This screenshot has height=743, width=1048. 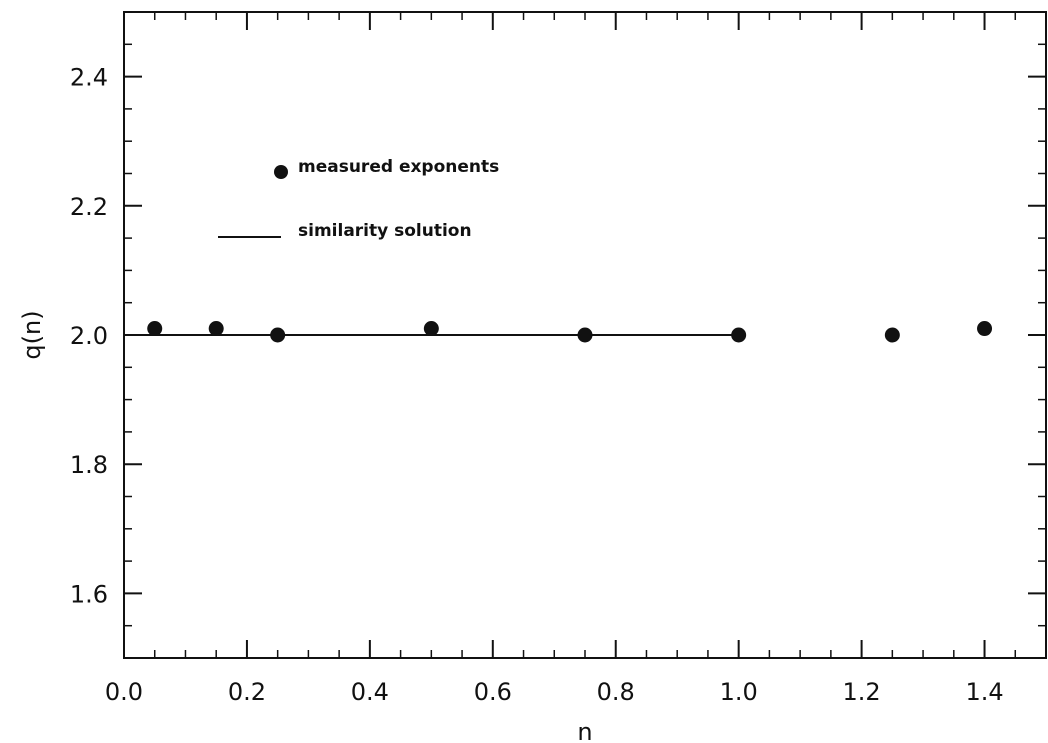 I want to click on y-tick-label: 2.0, so click(x=89, y=336).